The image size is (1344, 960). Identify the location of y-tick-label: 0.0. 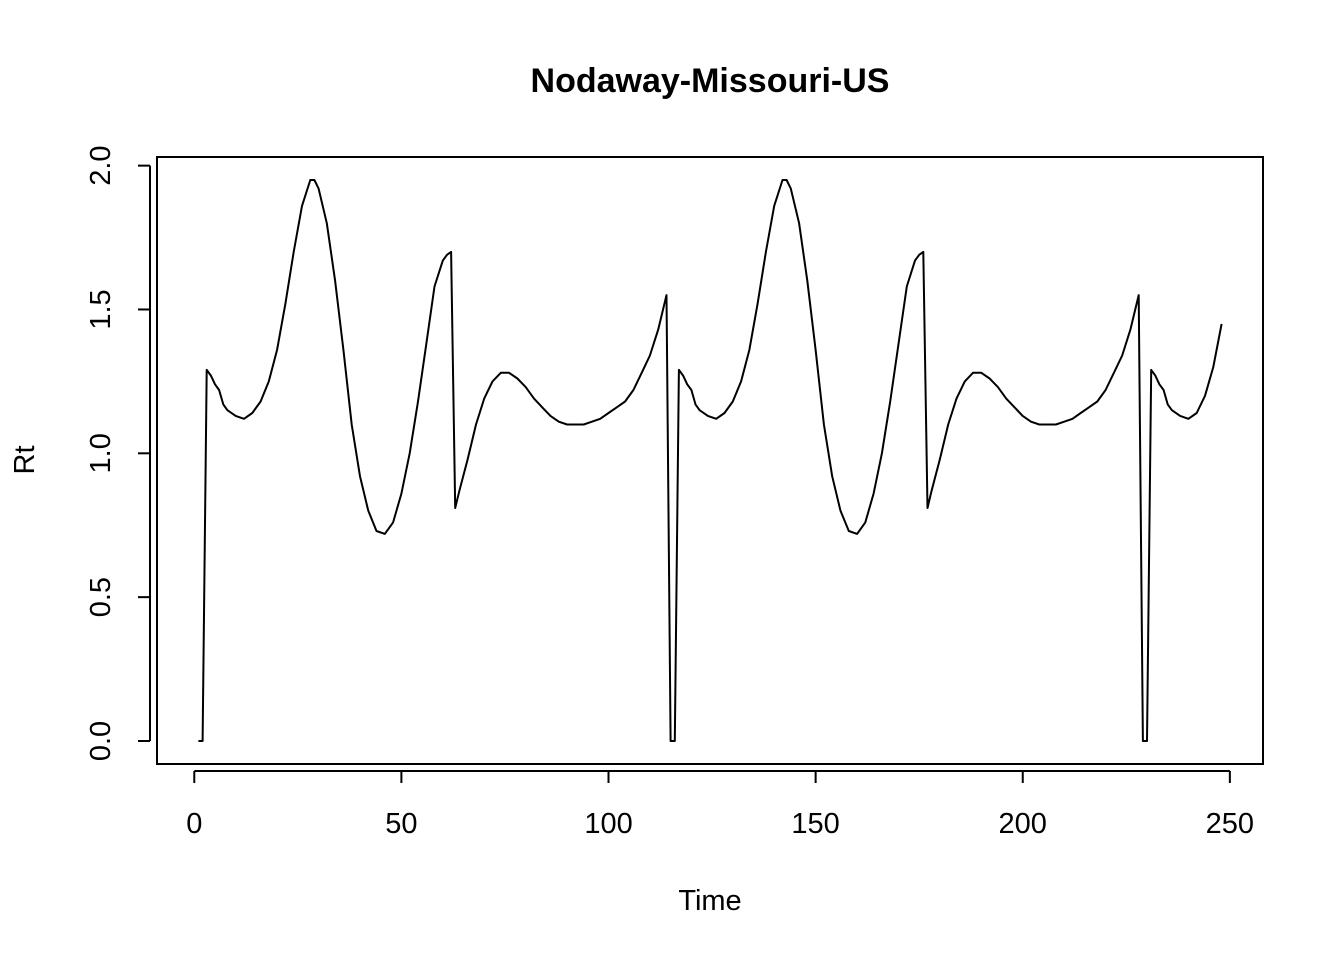
(101, 741).